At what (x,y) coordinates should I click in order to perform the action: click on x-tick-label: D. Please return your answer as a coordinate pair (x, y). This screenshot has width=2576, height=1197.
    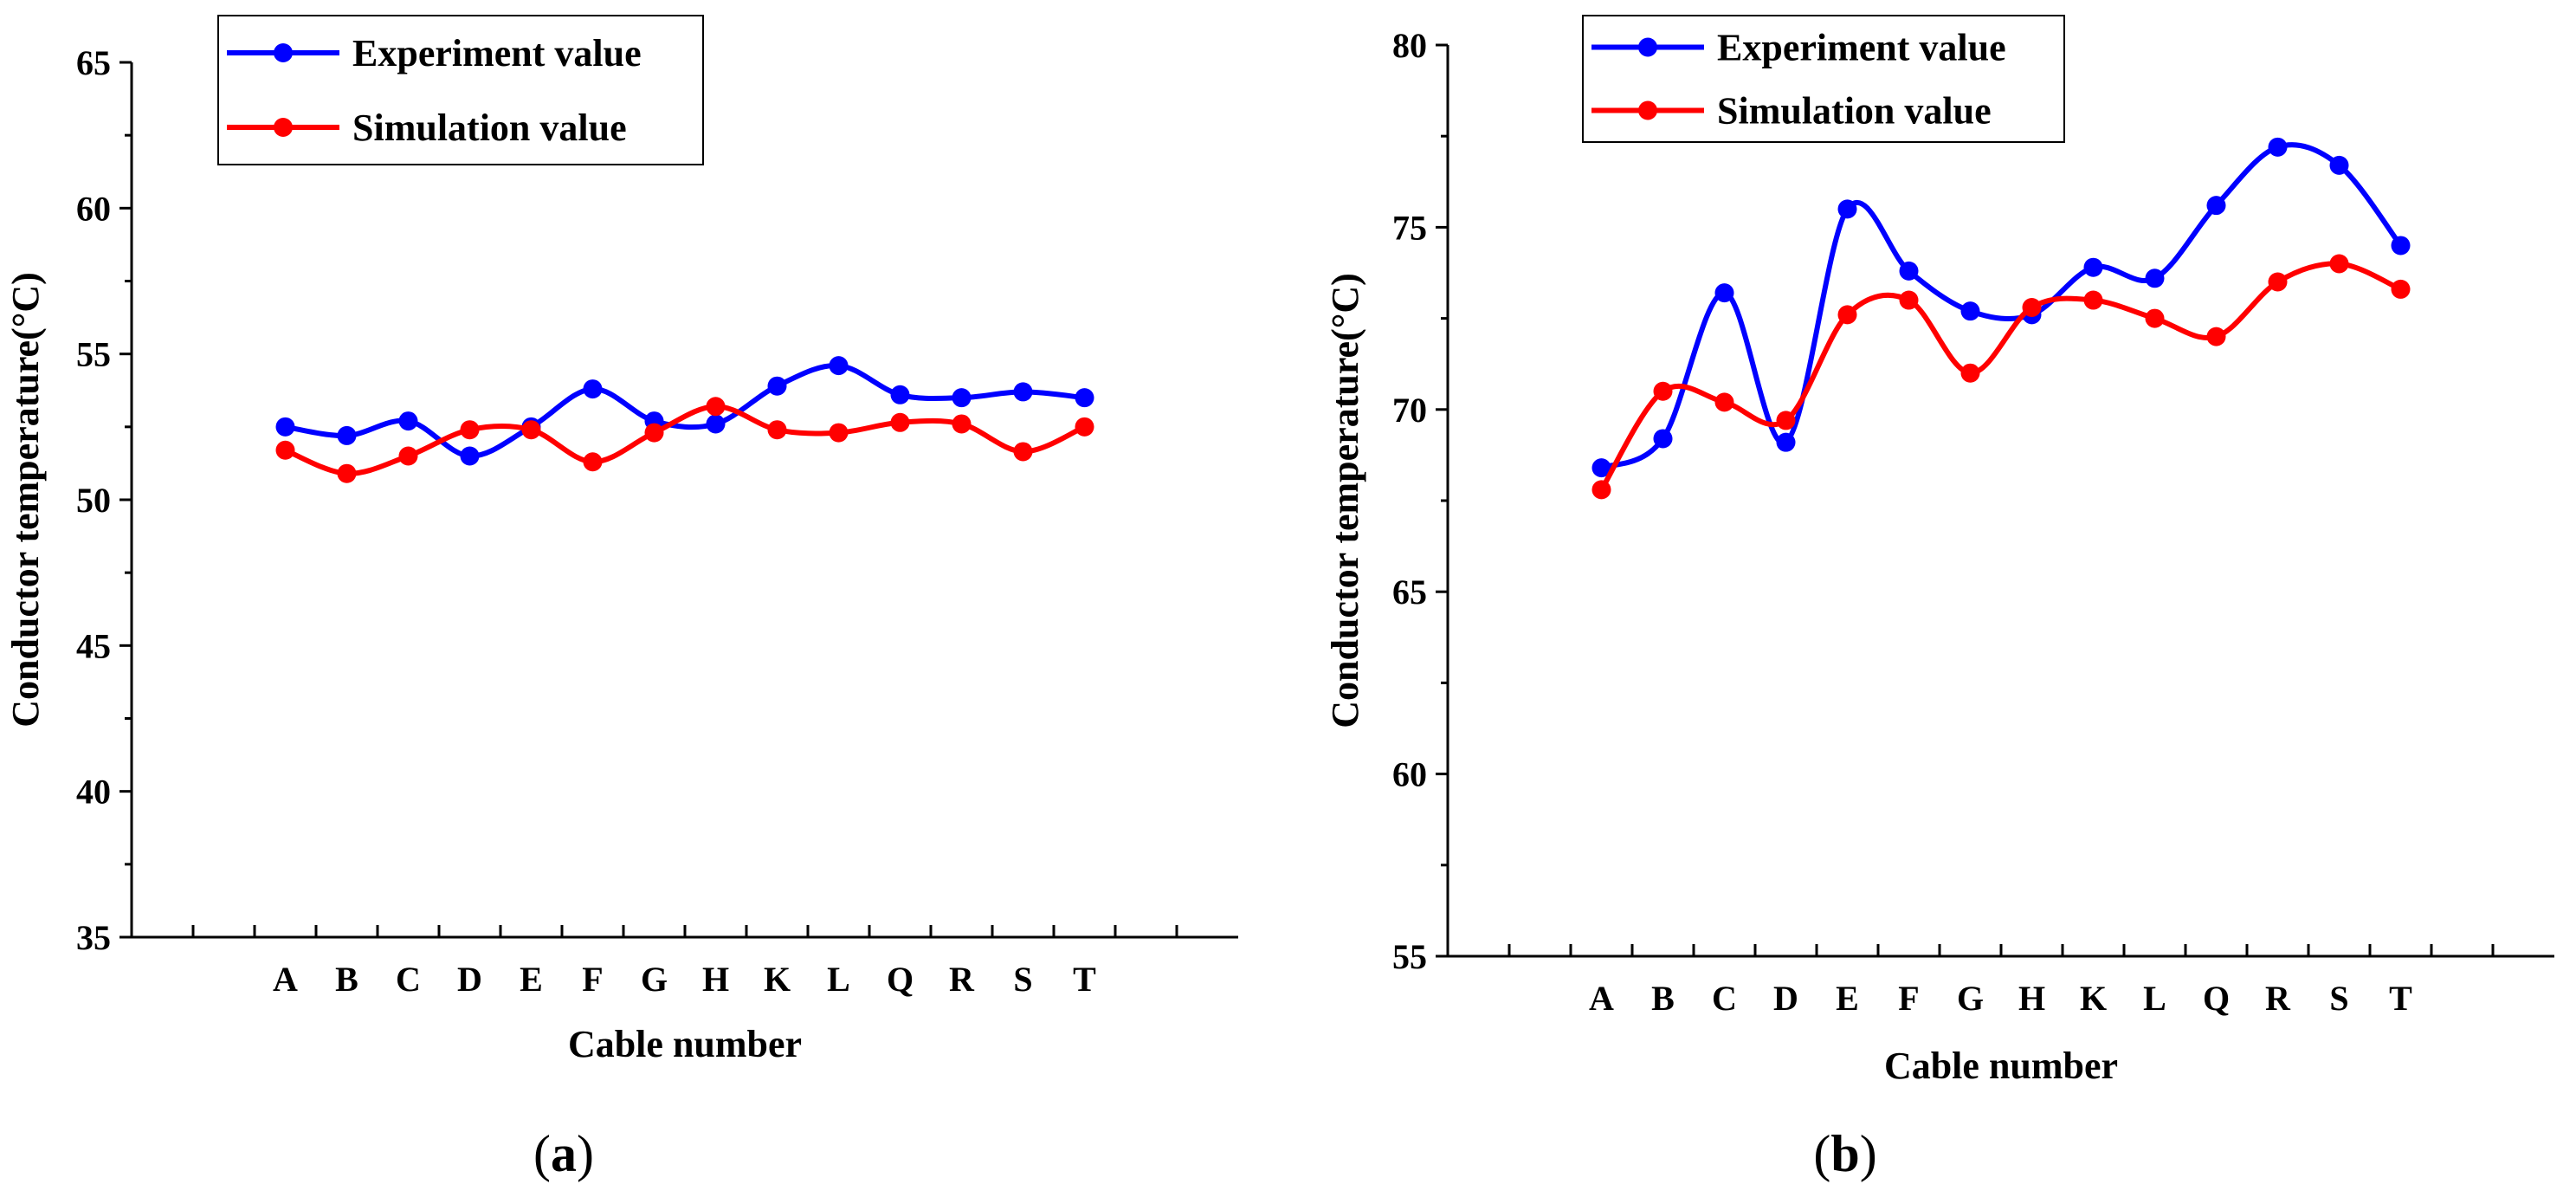
    Looking at the image, I should click on (1785, 999).